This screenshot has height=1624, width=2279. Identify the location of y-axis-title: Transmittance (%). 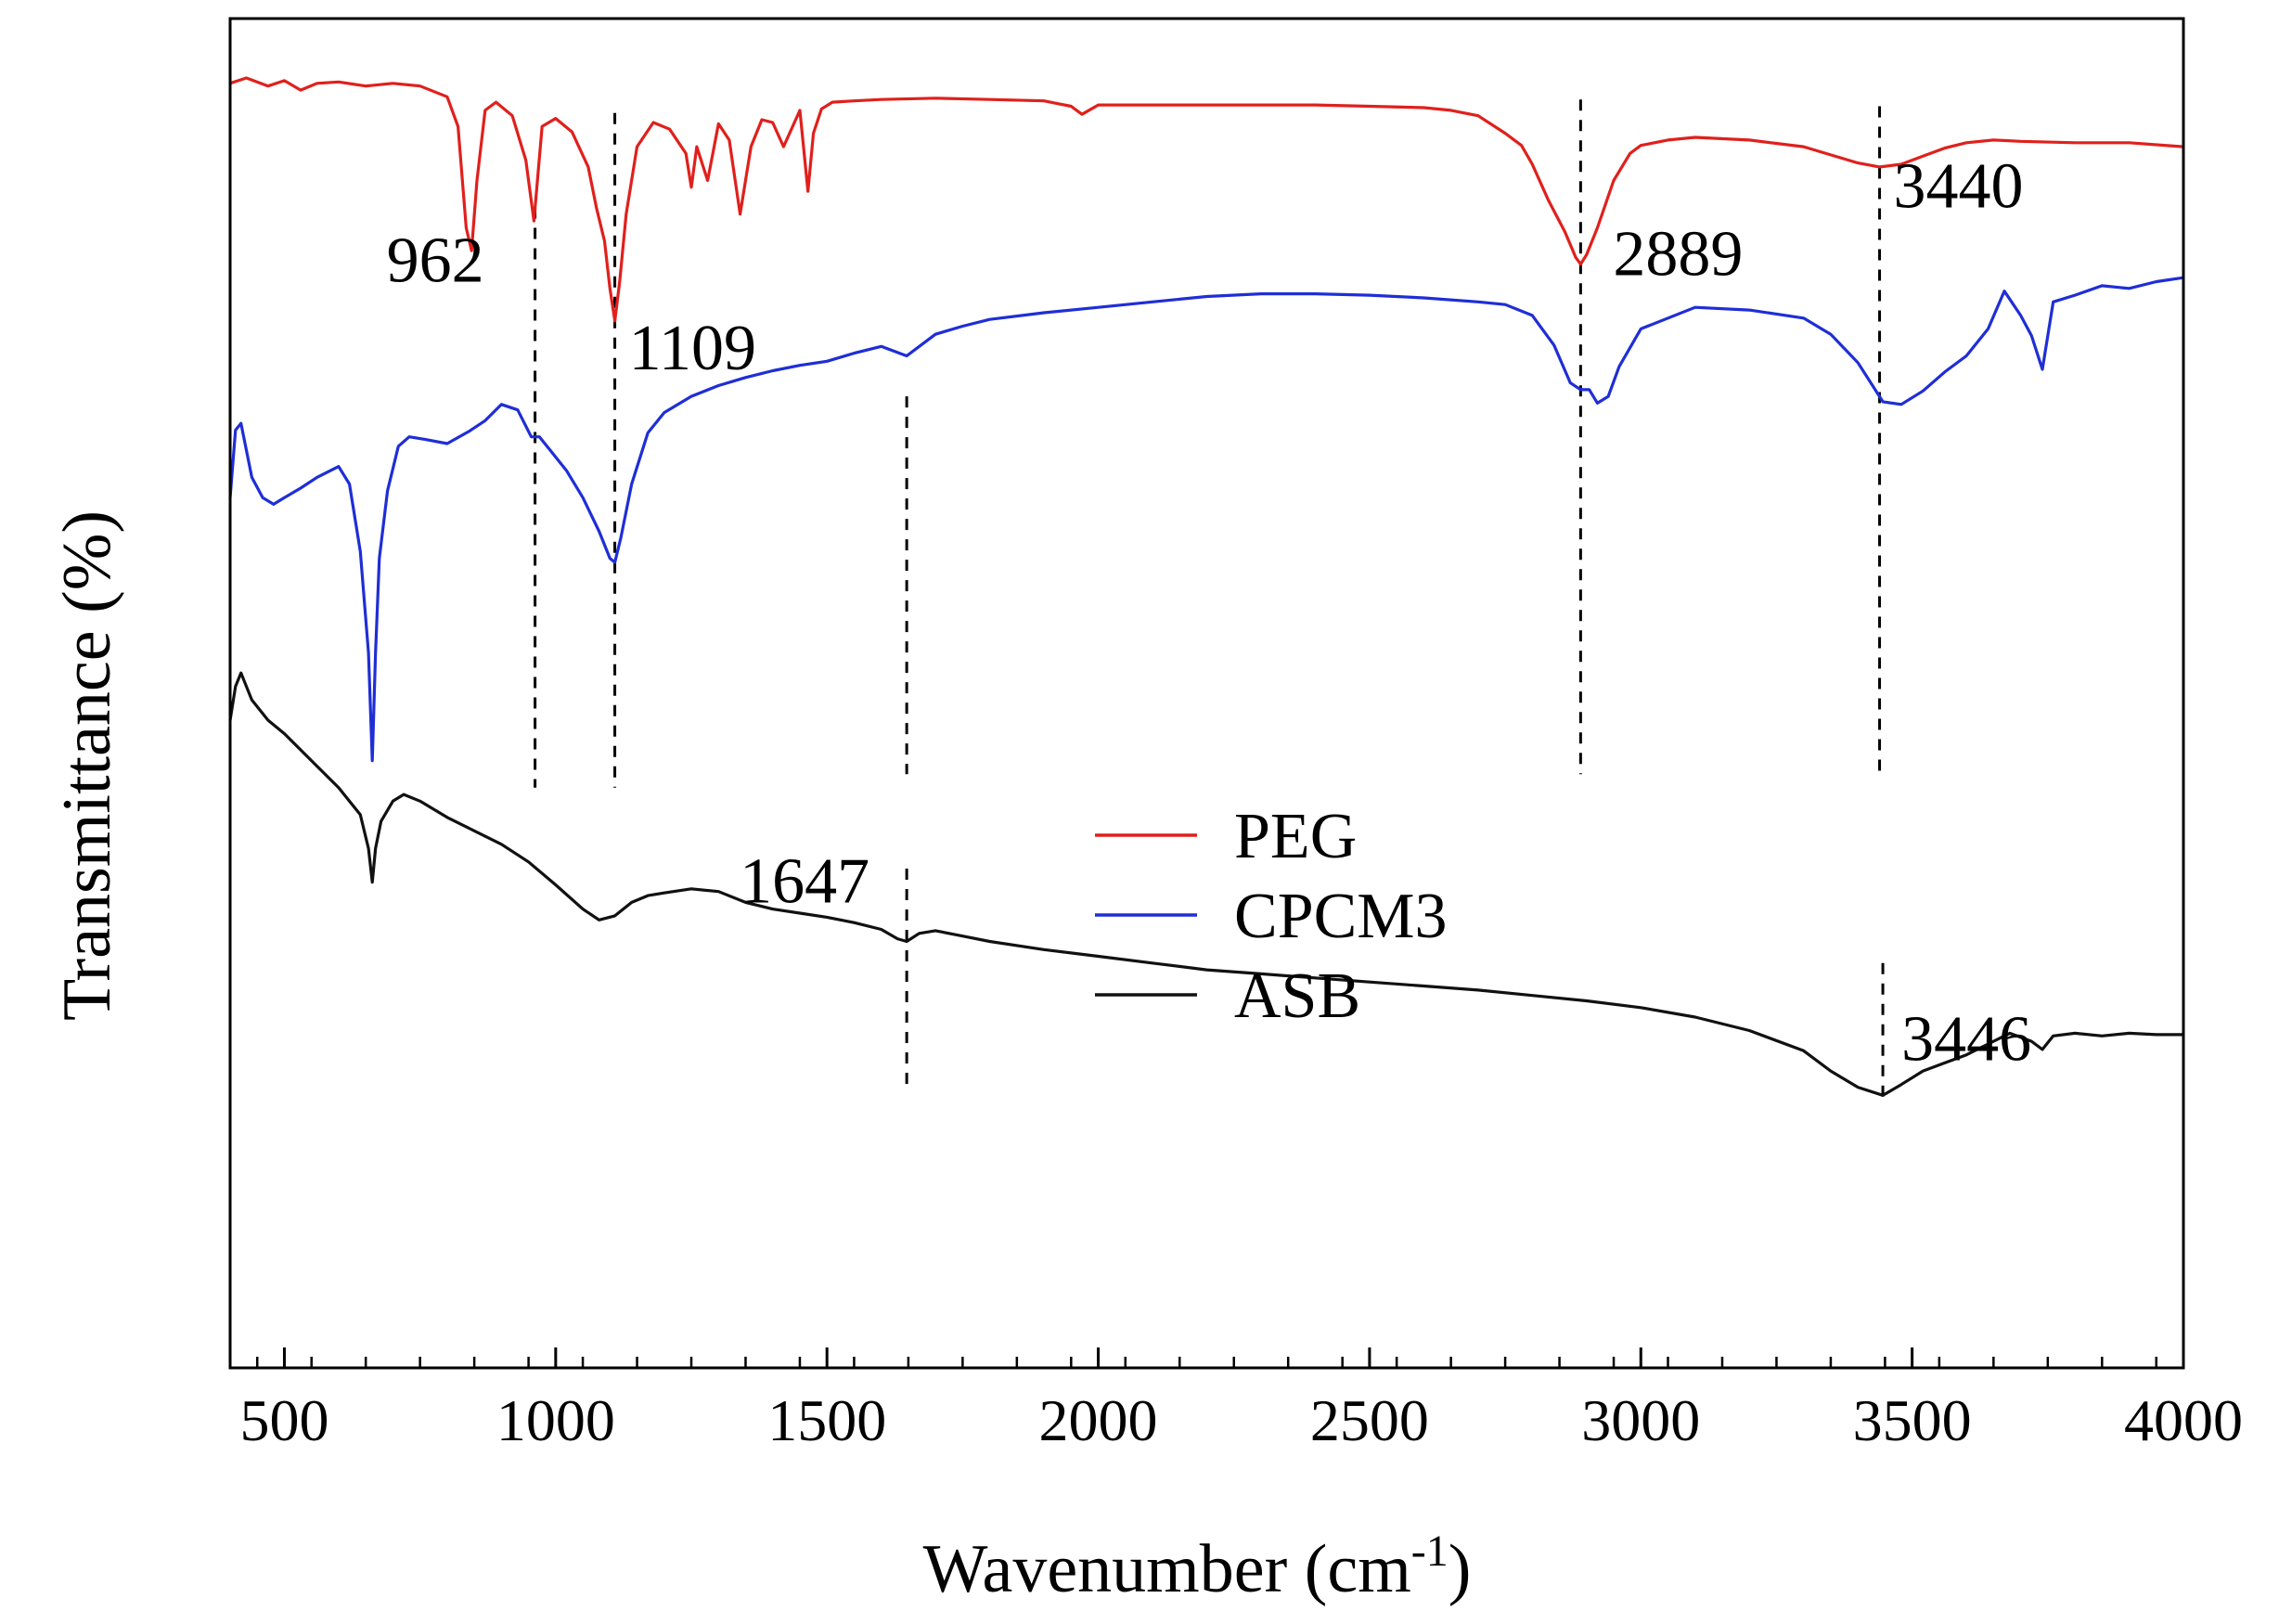
(87, 766).